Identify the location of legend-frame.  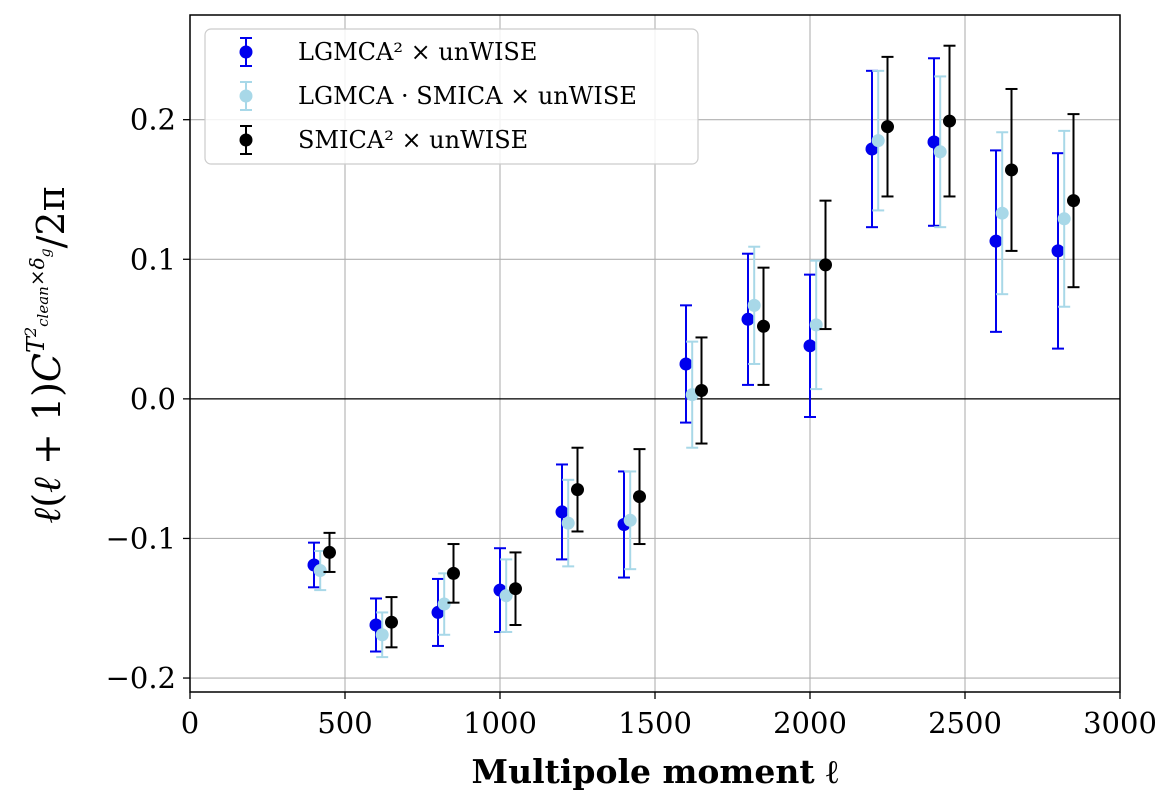
(451, 96).